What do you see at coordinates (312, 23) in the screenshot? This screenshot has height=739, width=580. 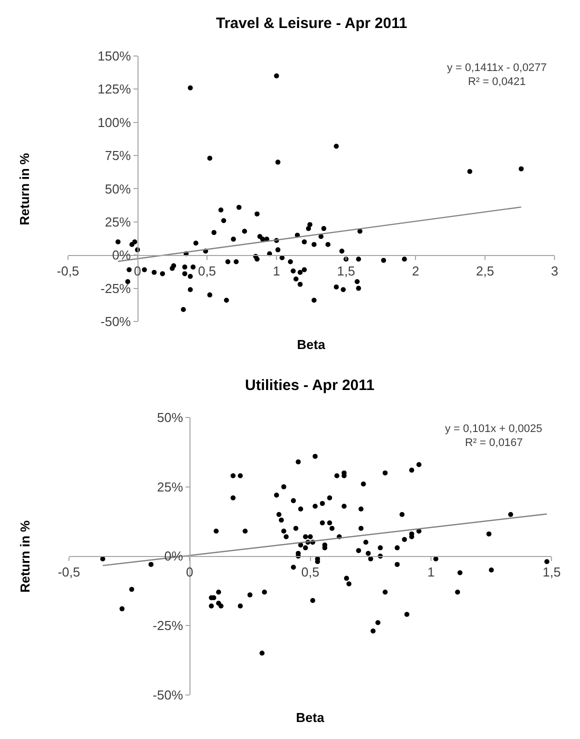 I see `chart-title: Travel & Leisure - Apr 2011` at bounding box center [312, 23].